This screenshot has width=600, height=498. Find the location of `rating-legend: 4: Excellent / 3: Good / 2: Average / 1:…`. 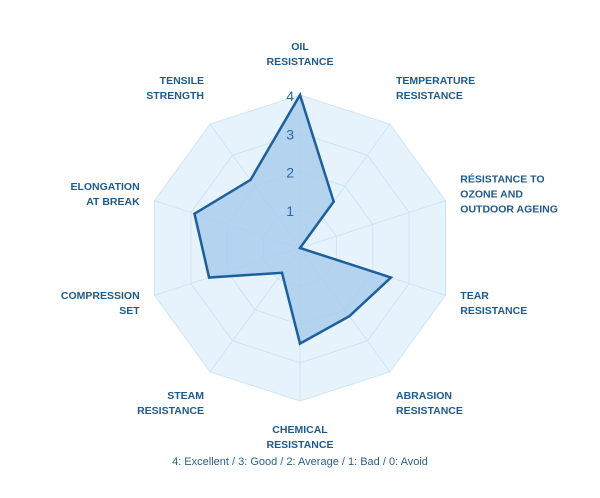

rating-legend: 4: Excellent / 3: Good / 2: Average / 1:… is located at coordinates (300, 462).